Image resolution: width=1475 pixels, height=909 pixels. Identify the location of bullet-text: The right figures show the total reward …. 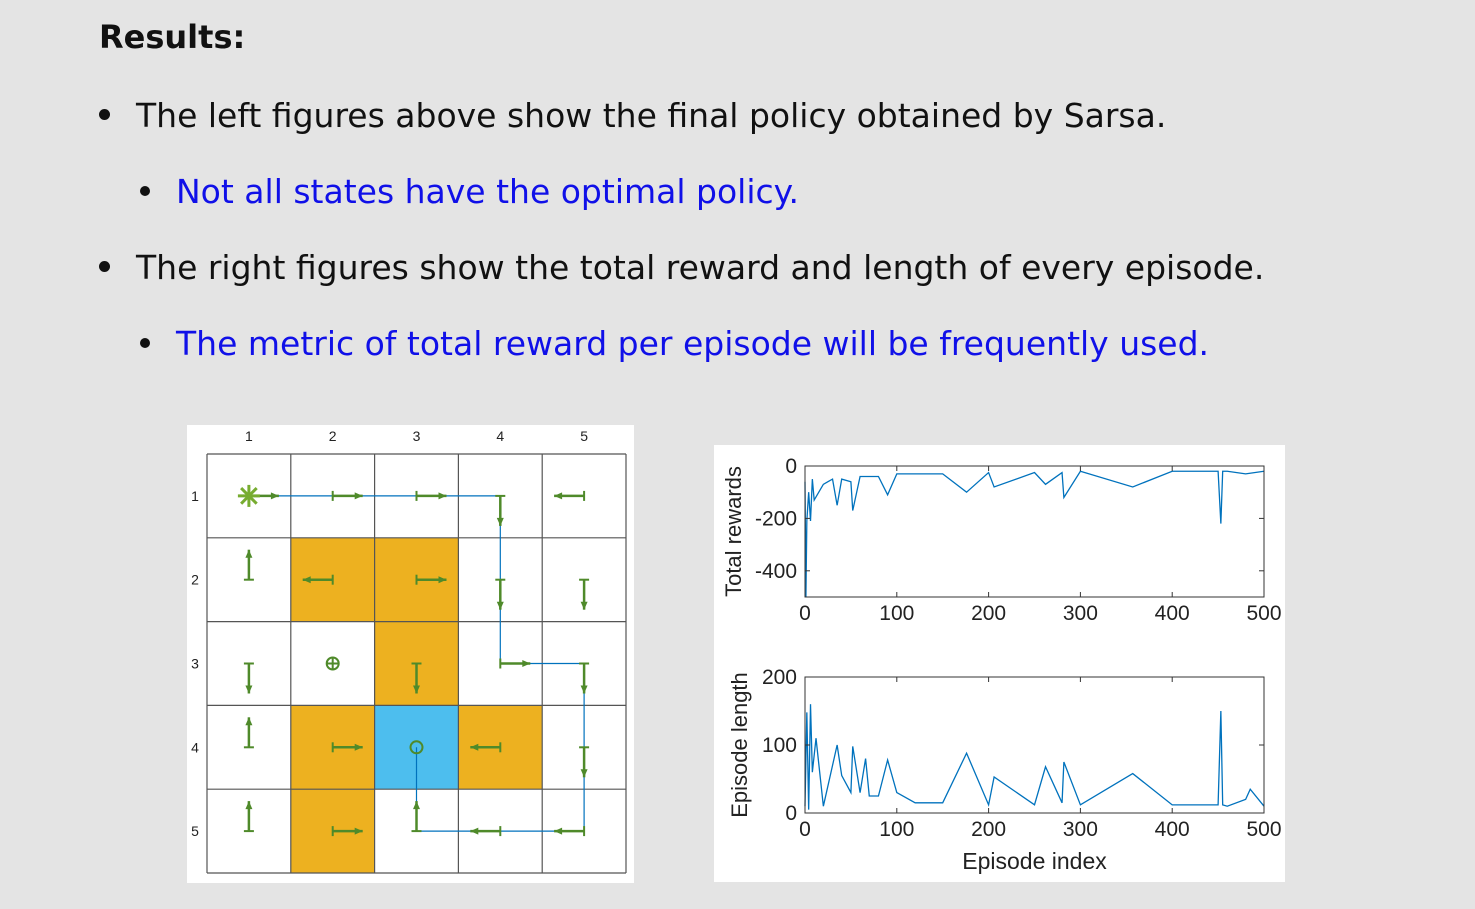
(700, 267).